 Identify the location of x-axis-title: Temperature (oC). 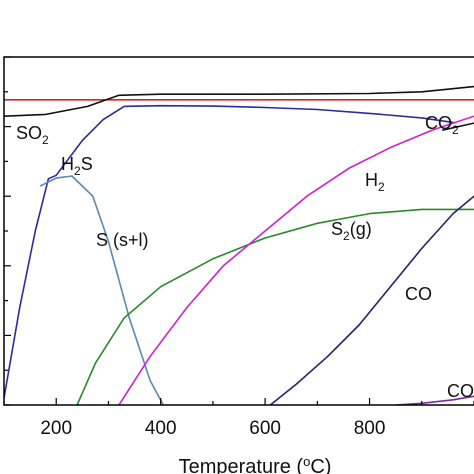
(255, 464).